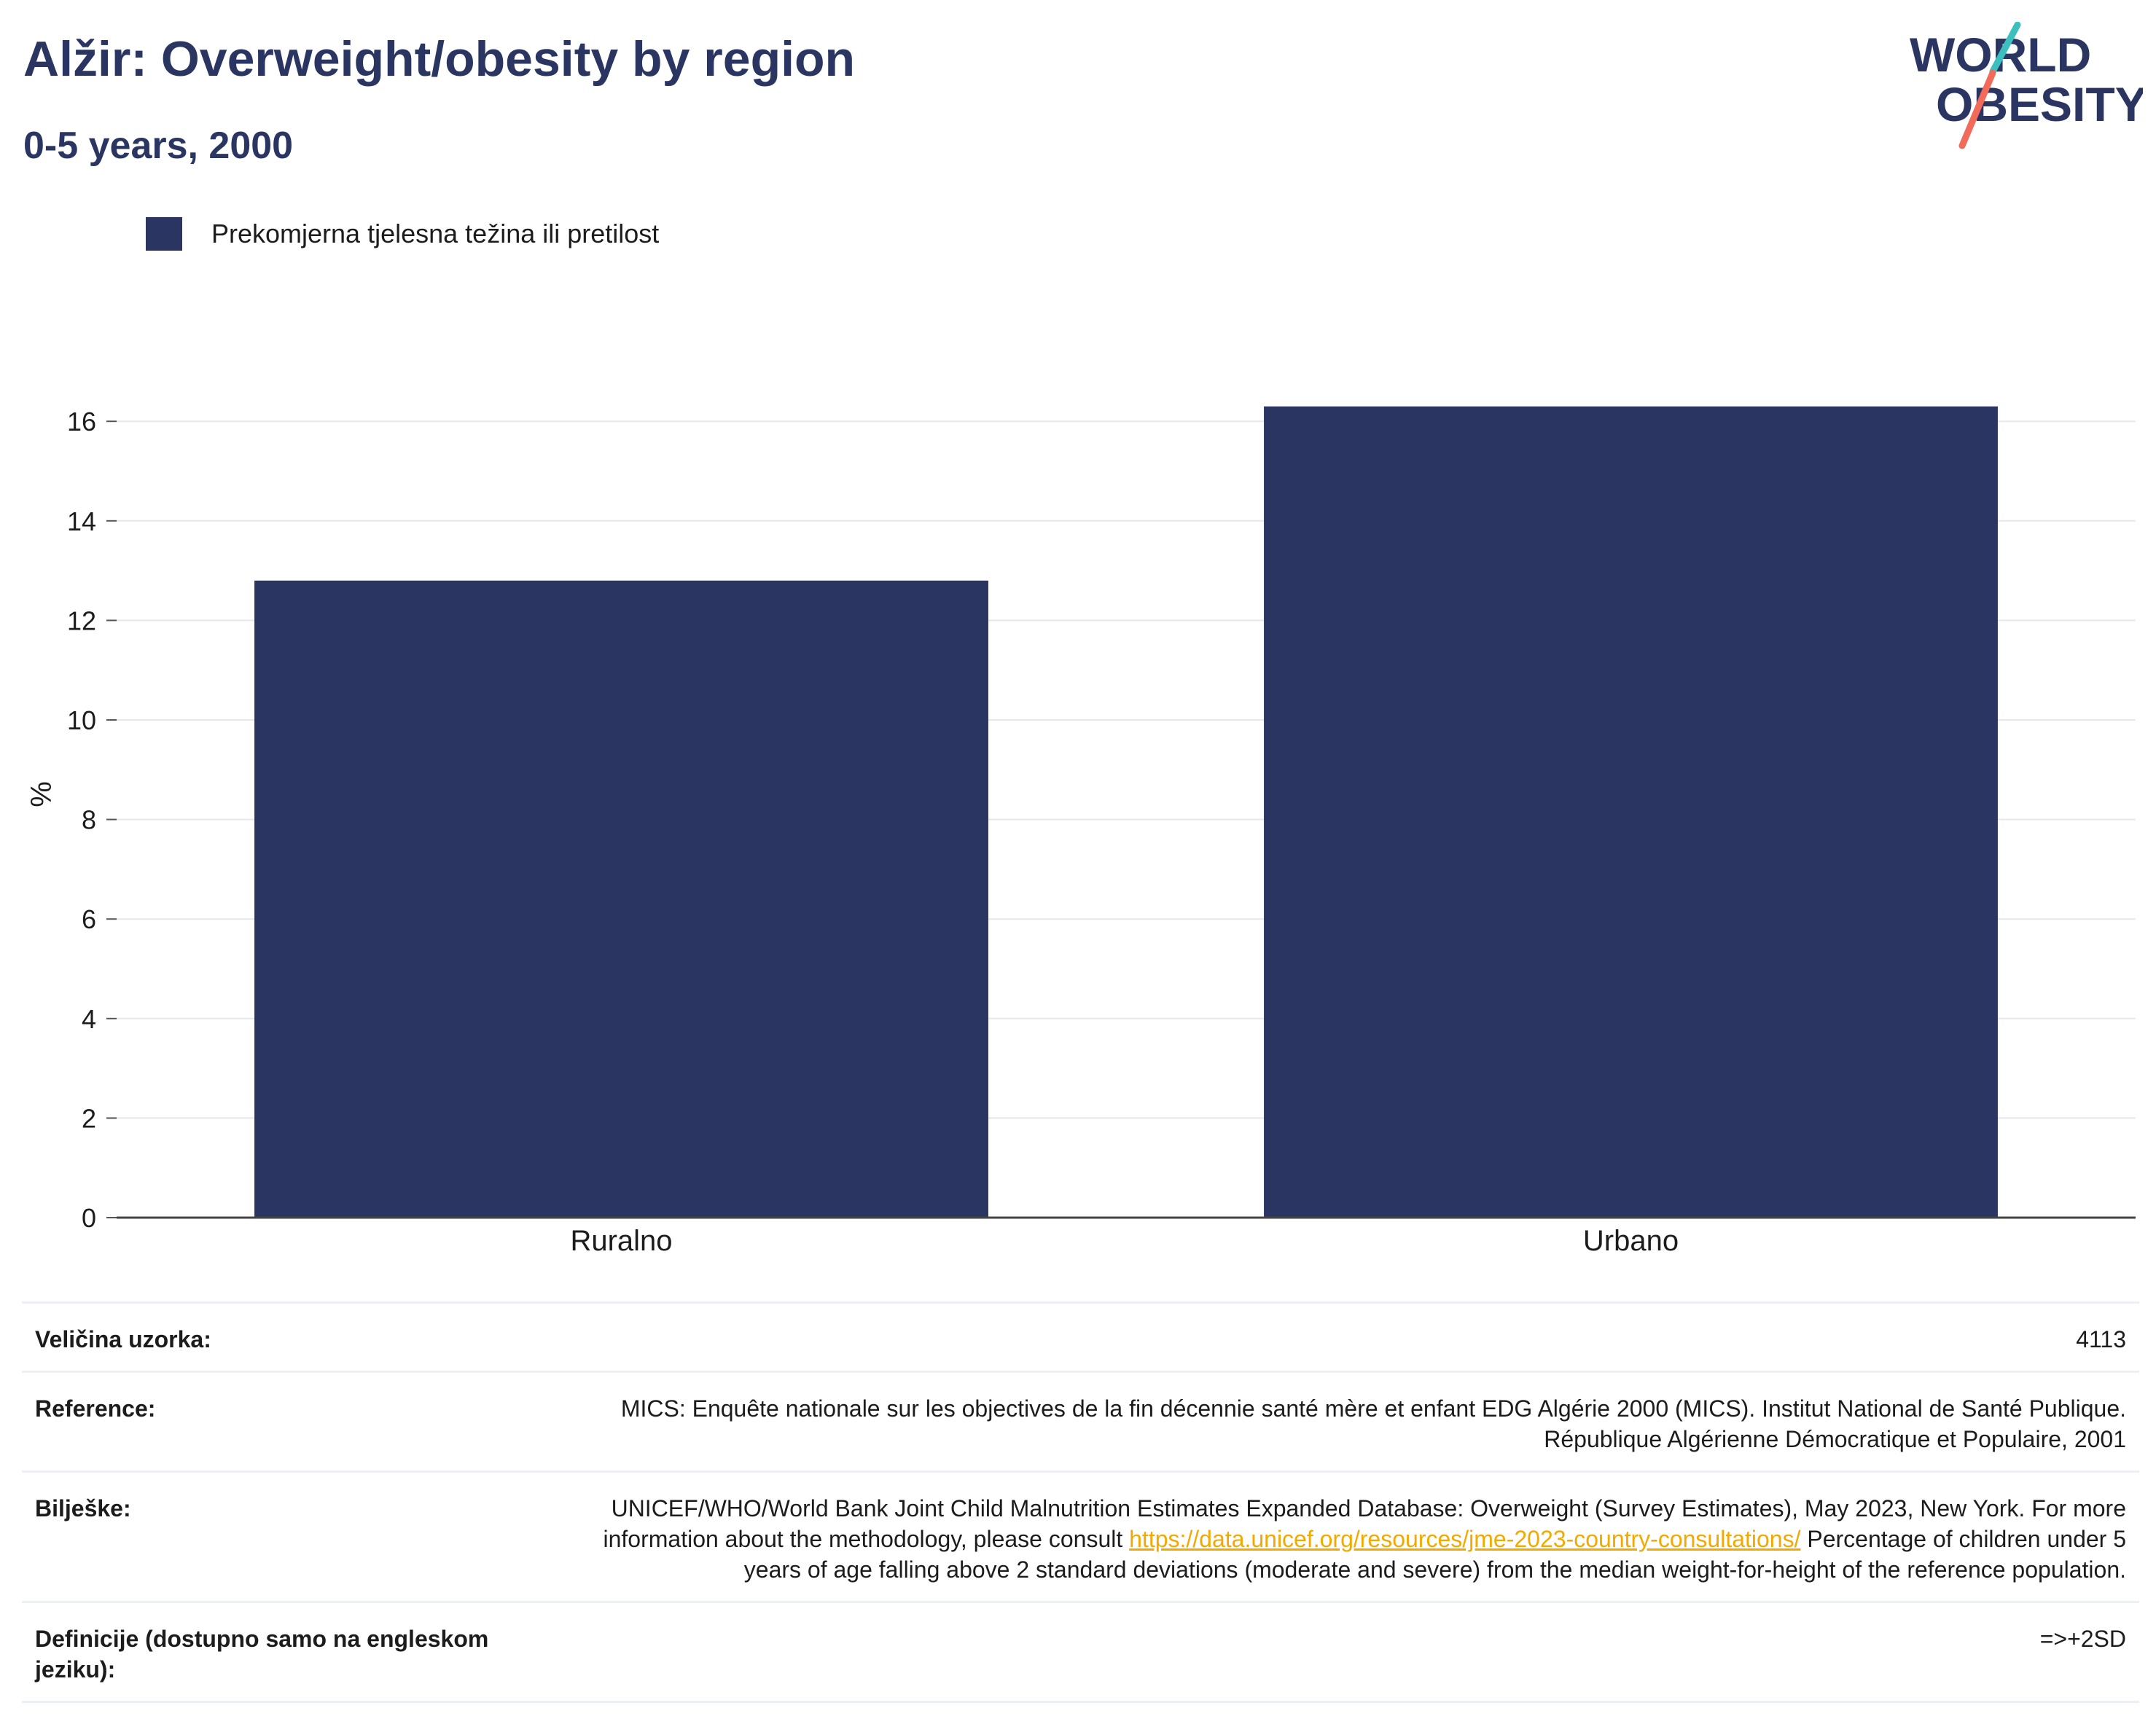  Describe the element at coordinates (89, 1118) in the screenshot. I see `y-tick-label: 2` at that location.